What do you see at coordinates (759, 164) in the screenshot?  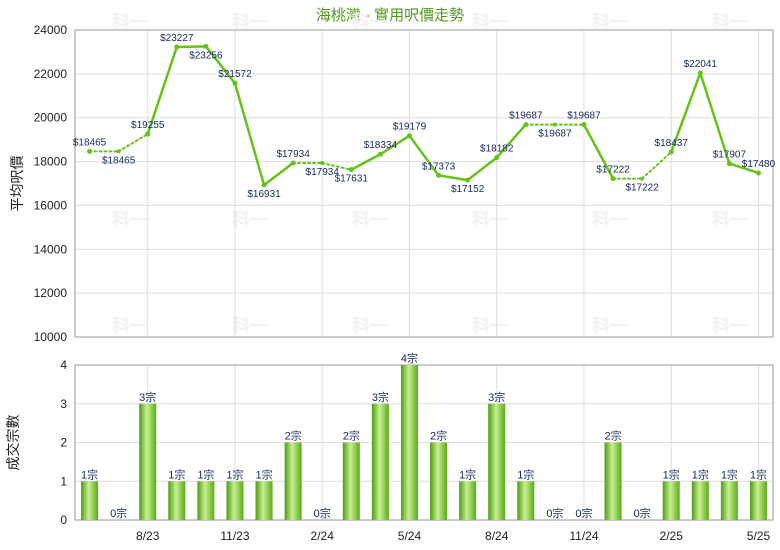 I see `price-label: $17480` at bounding box center [759, 164].